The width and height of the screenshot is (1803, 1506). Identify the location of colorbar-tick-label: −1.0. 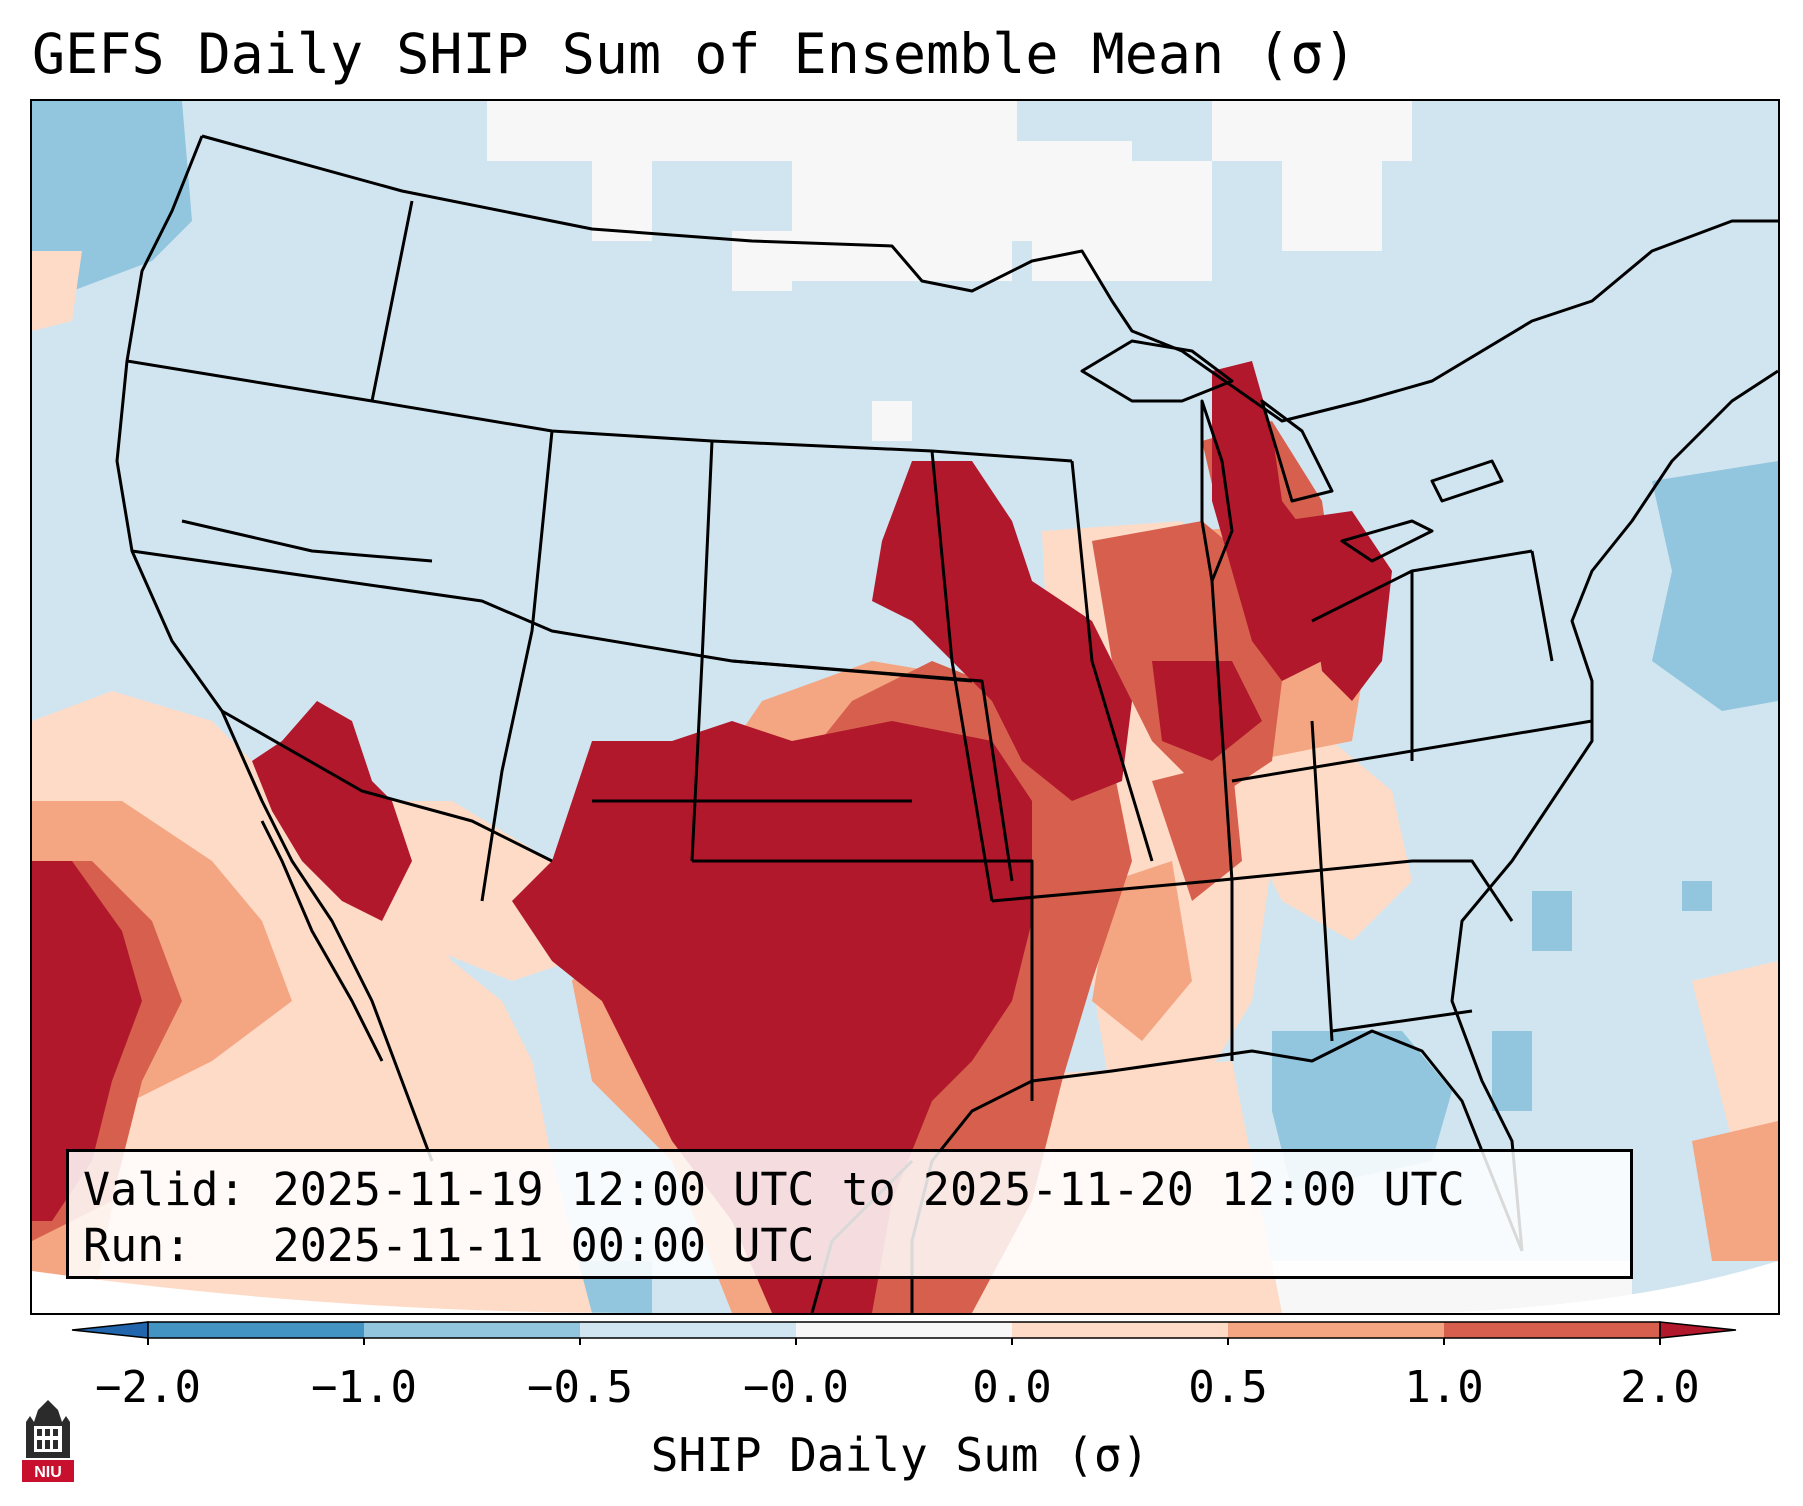
(364, 1387).